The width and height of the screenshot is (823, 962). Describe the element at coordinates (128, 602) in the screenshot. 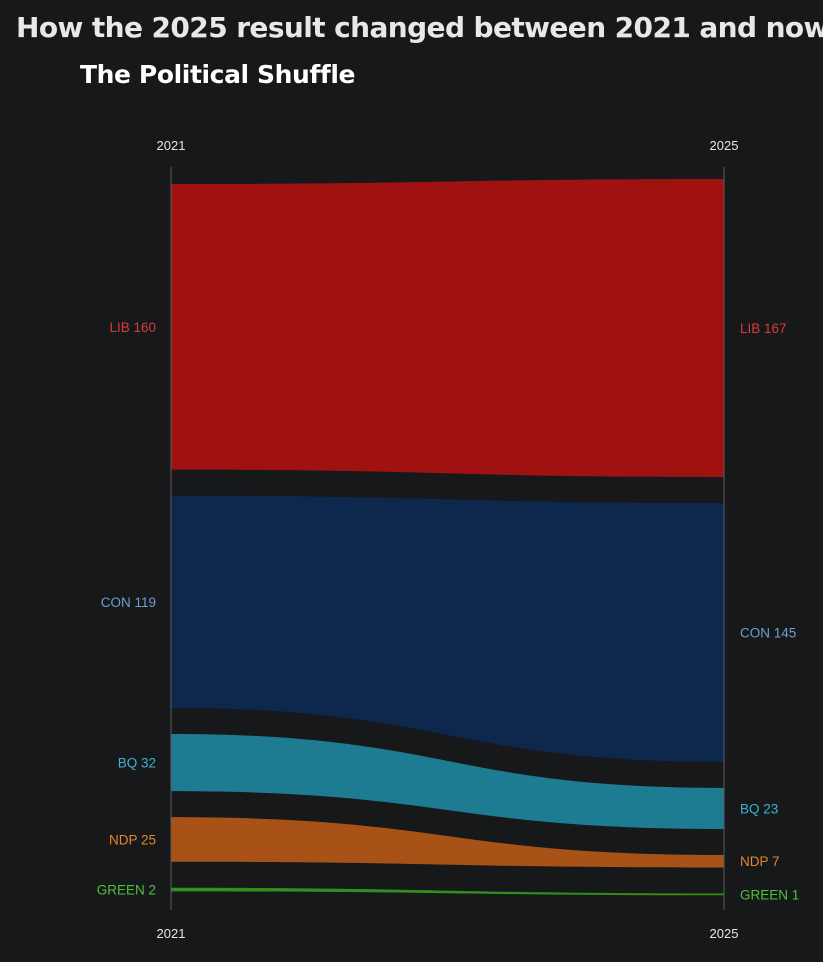

I see `label-2021-con: CON 119` at that location.